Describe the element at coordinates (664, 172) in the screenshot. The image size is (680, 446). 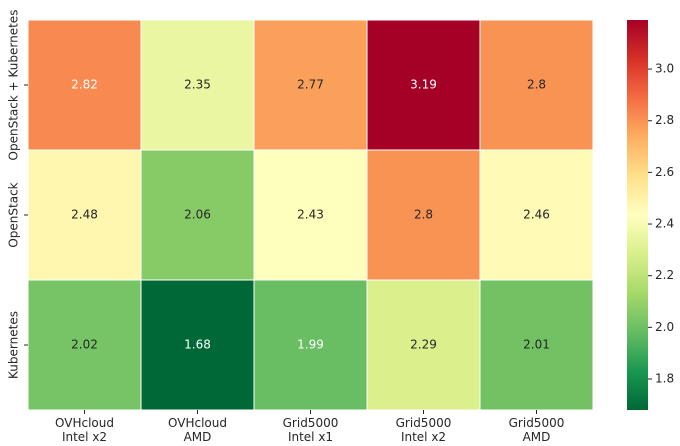
I see `colorbar-tick-label: 2.6` at that location.